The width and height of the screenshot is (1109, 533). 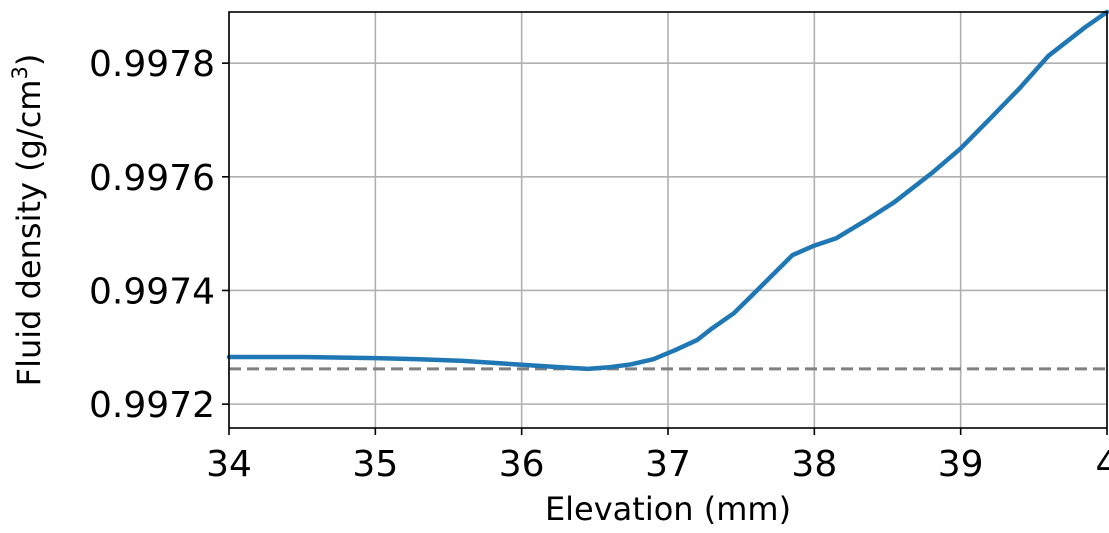 I want to click on y-tick-label: 0.9976, so click(x=152, y=178).